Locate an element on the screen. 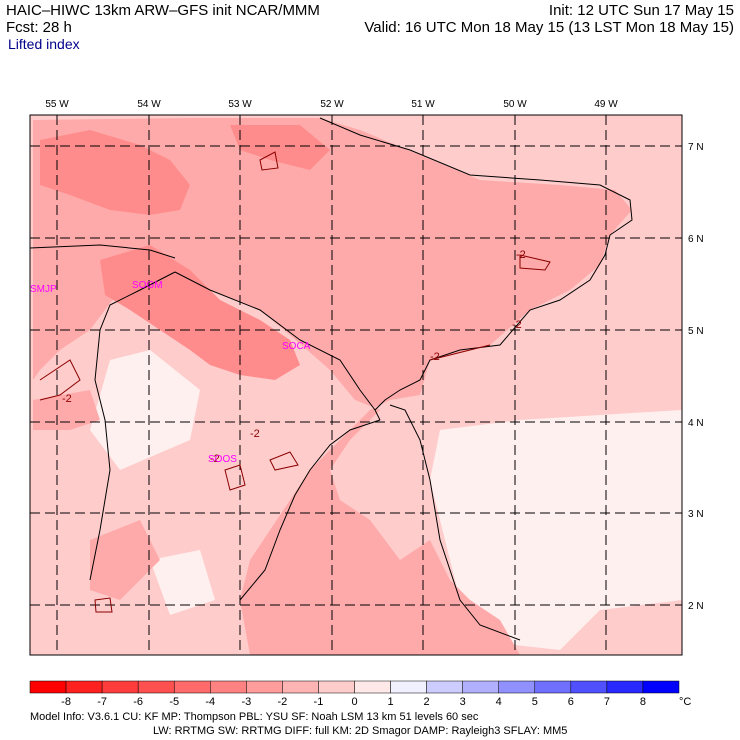  station-group: SMJP SOGM SOCA SOOS is located at coordinates (170, 372).